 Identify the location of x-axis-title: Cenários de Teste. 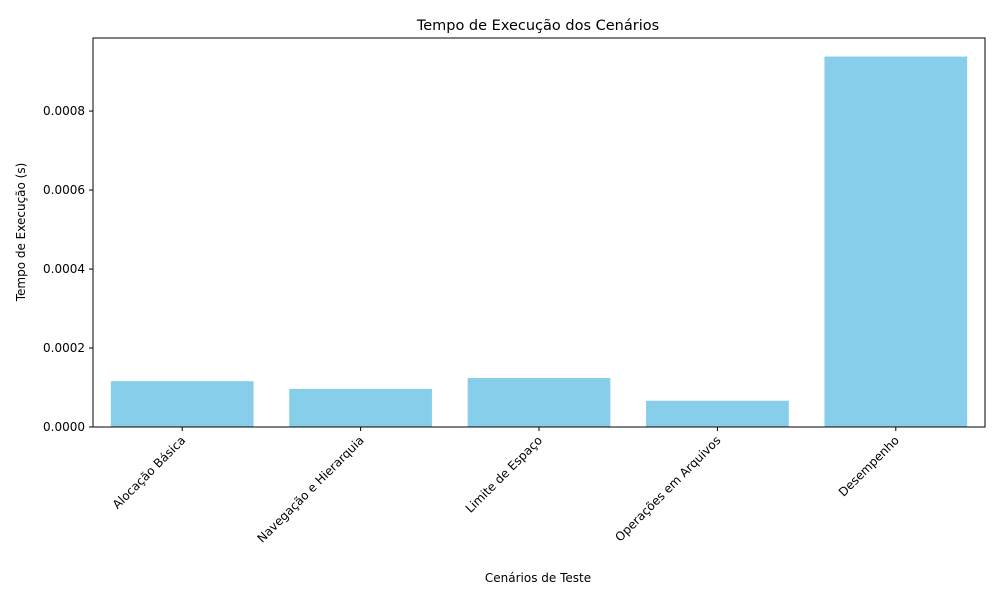
(538, 578).